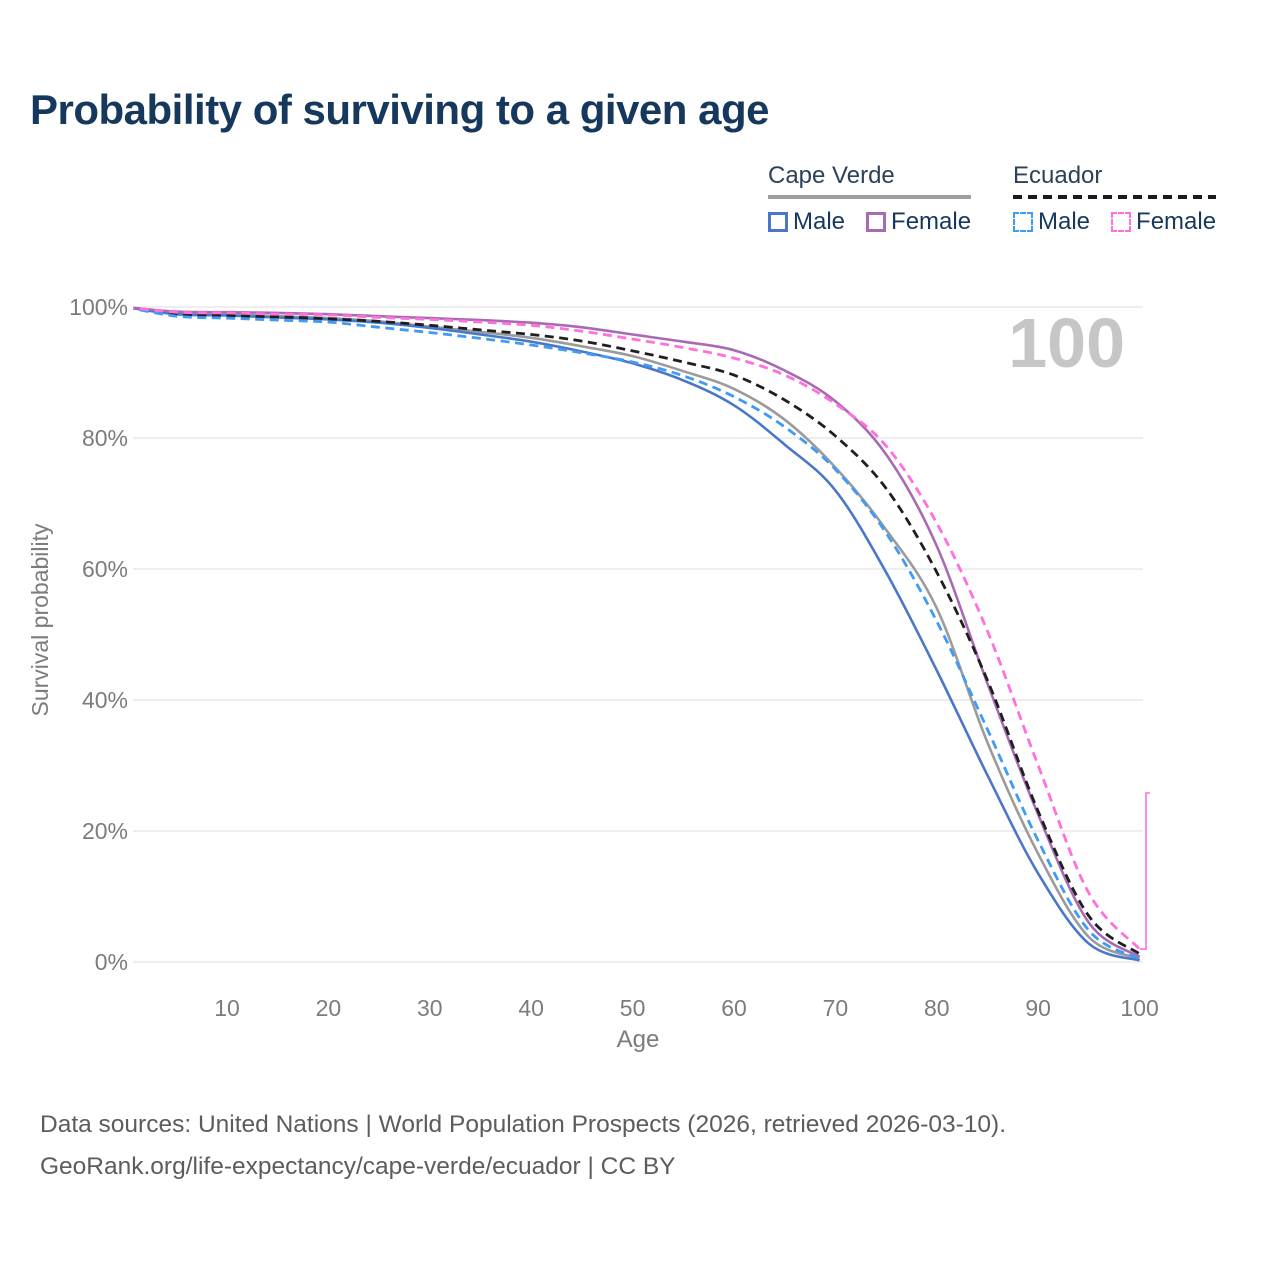 Image resolution: width=1280 pixels, height=1280 pixels. What do you see at coordinates (111, 962) in the screenshot?
I see `y-tick-label: 0%` at bounding box center [111, 962].